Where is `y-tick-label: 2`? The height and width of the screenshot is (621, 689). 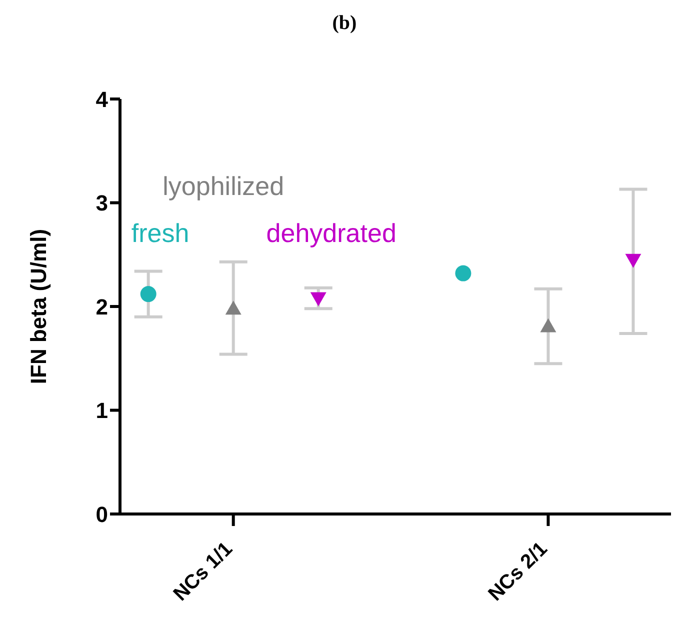
y-tick-label: 2 is located at coordinates (102, 307).